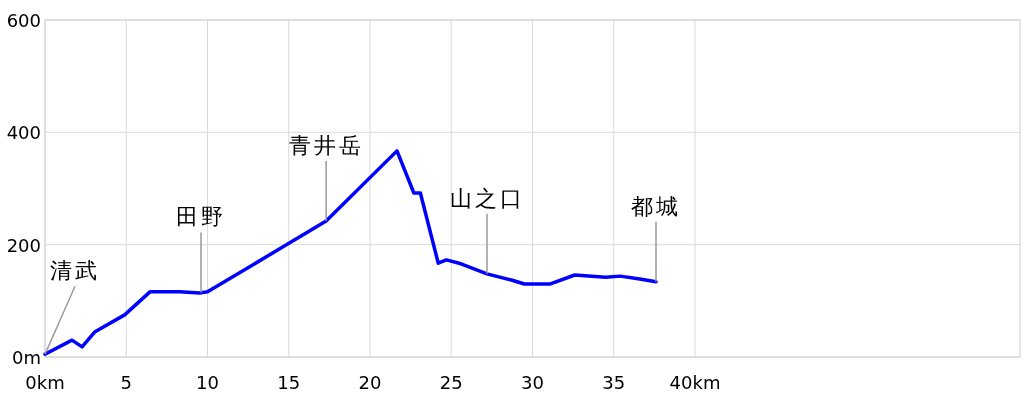 This screenshot has width=1024, height=400. I want to click on x-tick-label: 0km, so click(45, 382).